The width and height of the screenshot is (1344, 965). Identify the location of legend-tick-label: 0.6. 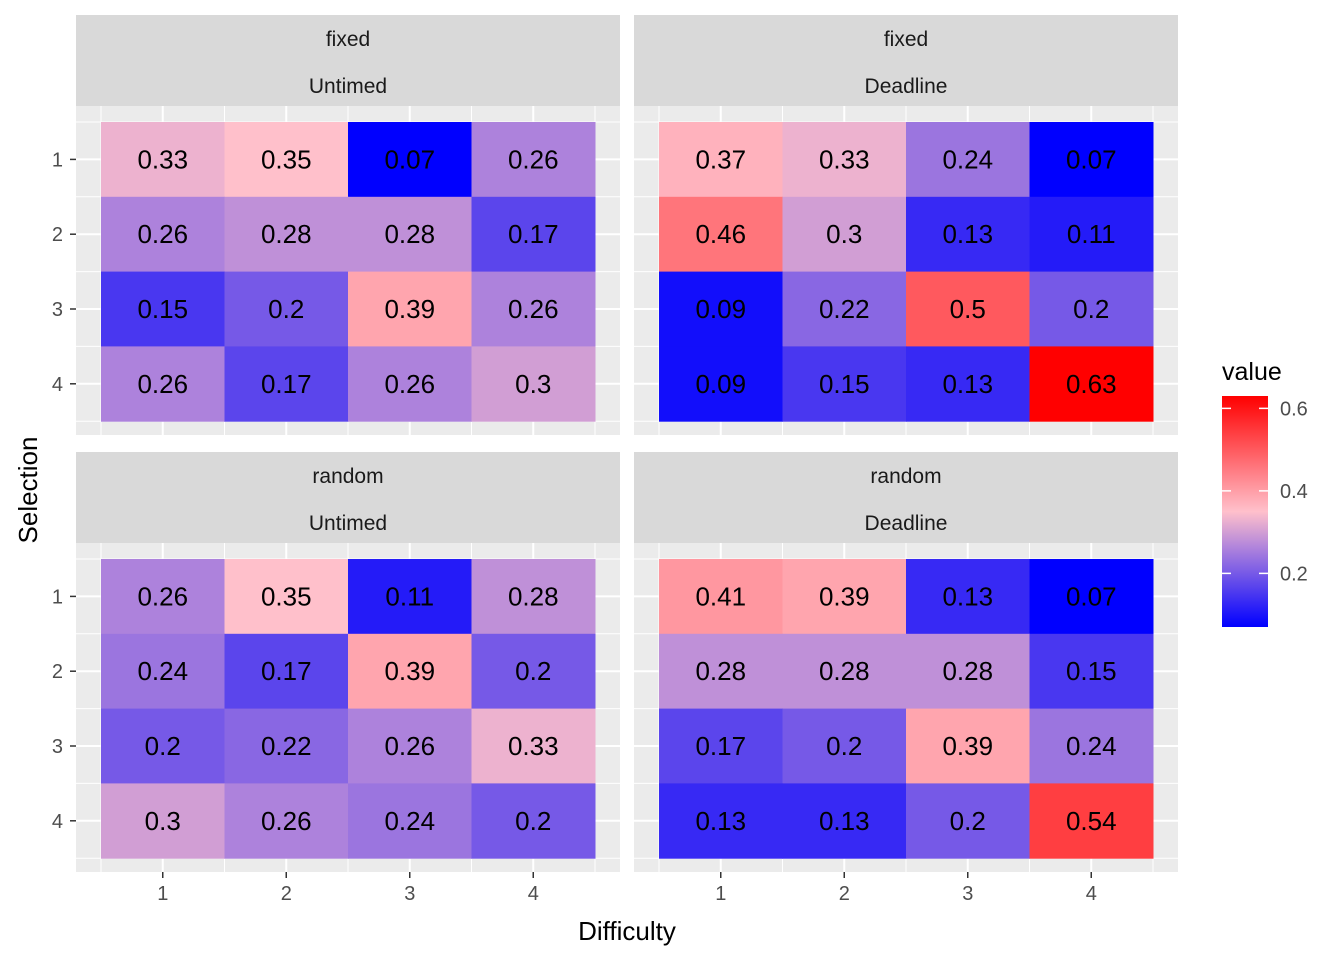
(1294, 409).